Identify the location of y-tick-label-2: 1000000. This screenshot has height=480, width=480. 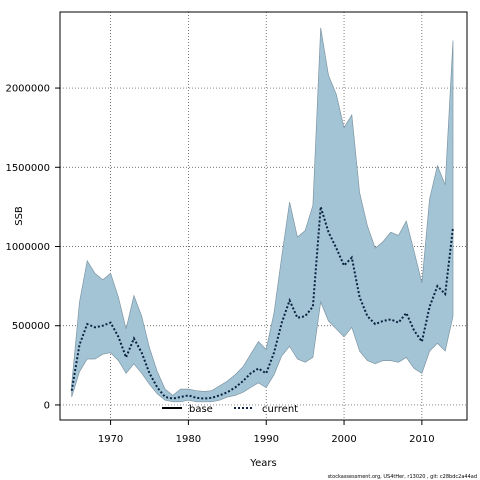
(27, 247).